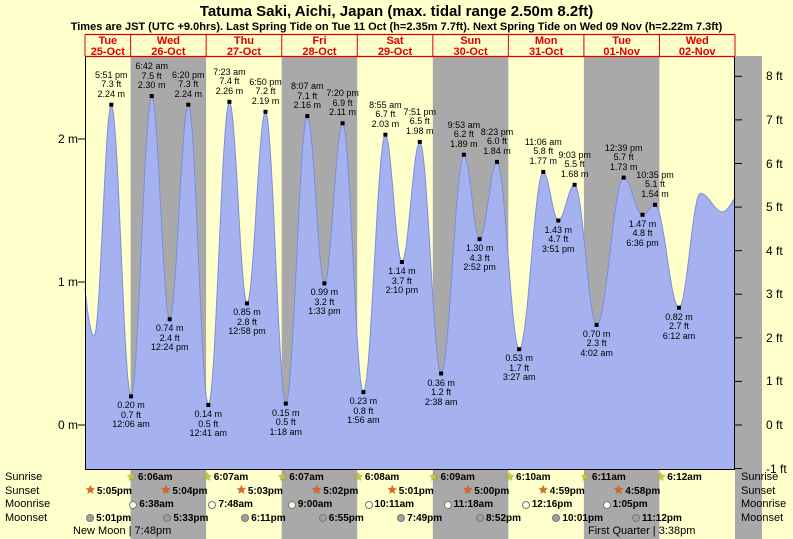  What do you see at coordinates (395, 51) in the screenshot?
I see `day-date: 29-Oct` at bounding box center [395, 51].